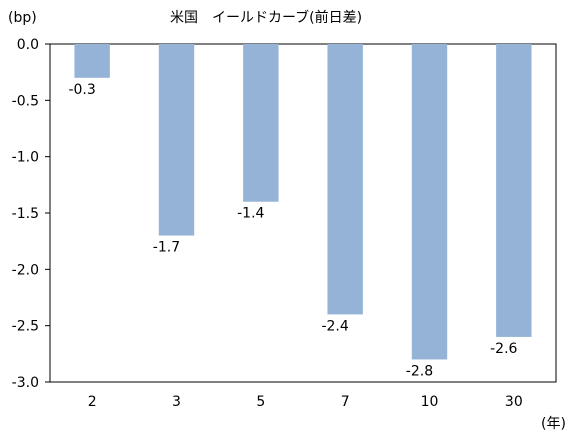  I want to click on y-tick-label: -1.0, so click(25, 158).